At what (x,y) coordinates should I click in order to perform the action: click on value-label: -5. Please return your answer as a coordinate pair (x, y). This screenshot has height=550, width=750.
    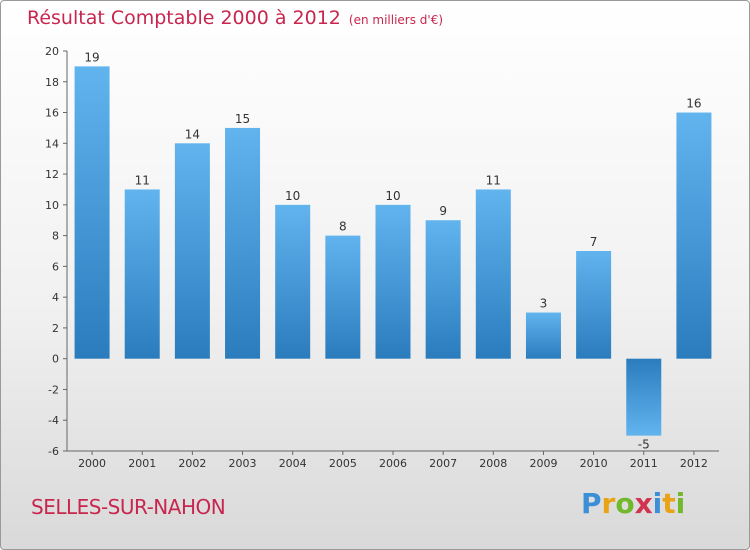
    Looking at the image, I should click on (644, 445).